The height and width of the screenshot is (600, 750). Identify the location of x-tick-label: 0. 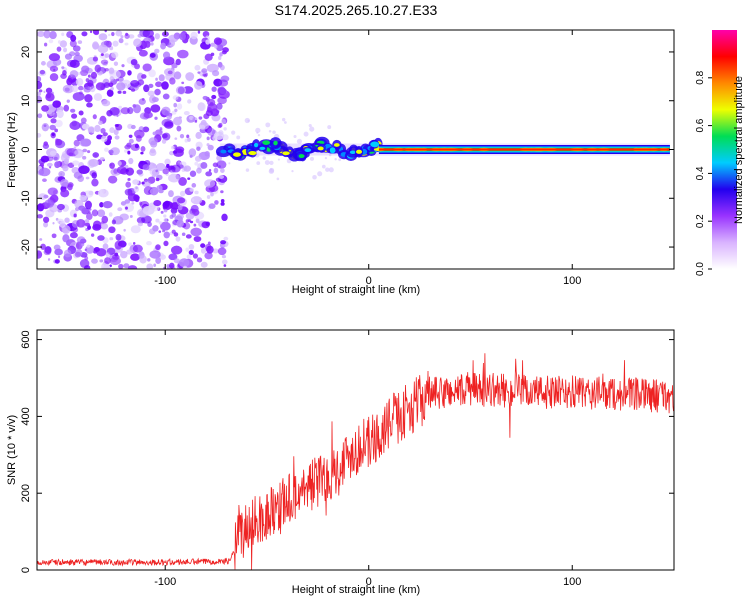
(369, 582).